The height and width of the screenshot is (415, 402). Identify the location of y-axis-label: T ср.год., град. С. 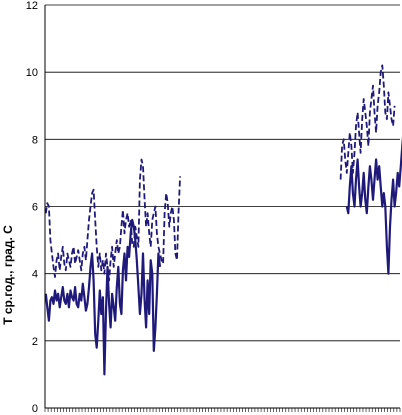
(8, 275).